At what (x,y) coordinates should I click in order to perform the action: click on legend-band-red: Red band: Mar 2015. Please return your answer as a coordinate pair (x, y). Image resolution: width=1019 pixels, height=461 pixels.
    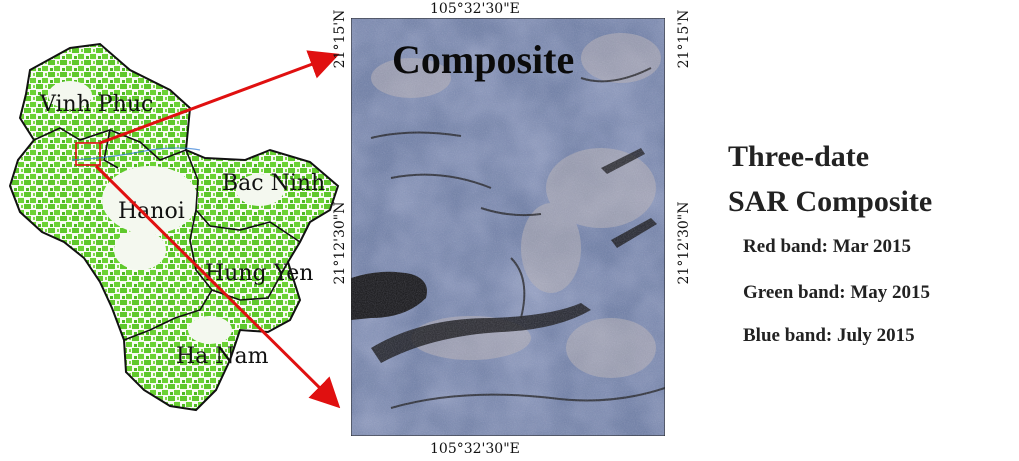
    Looking at the image, I should click on (827, 246).